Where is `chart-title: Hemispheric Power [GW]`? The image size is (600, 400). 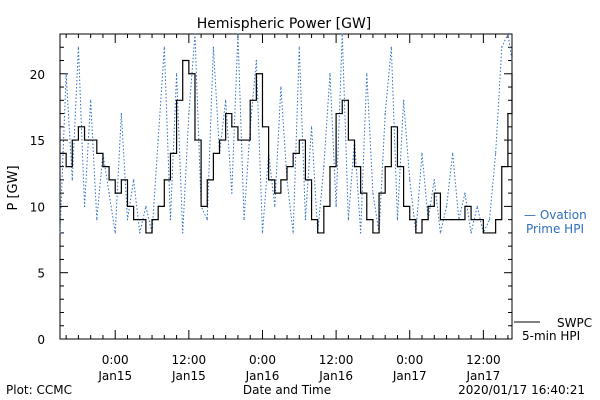 chart-title: Hemispheric Power [GW] is located at coordinates (284, 24).